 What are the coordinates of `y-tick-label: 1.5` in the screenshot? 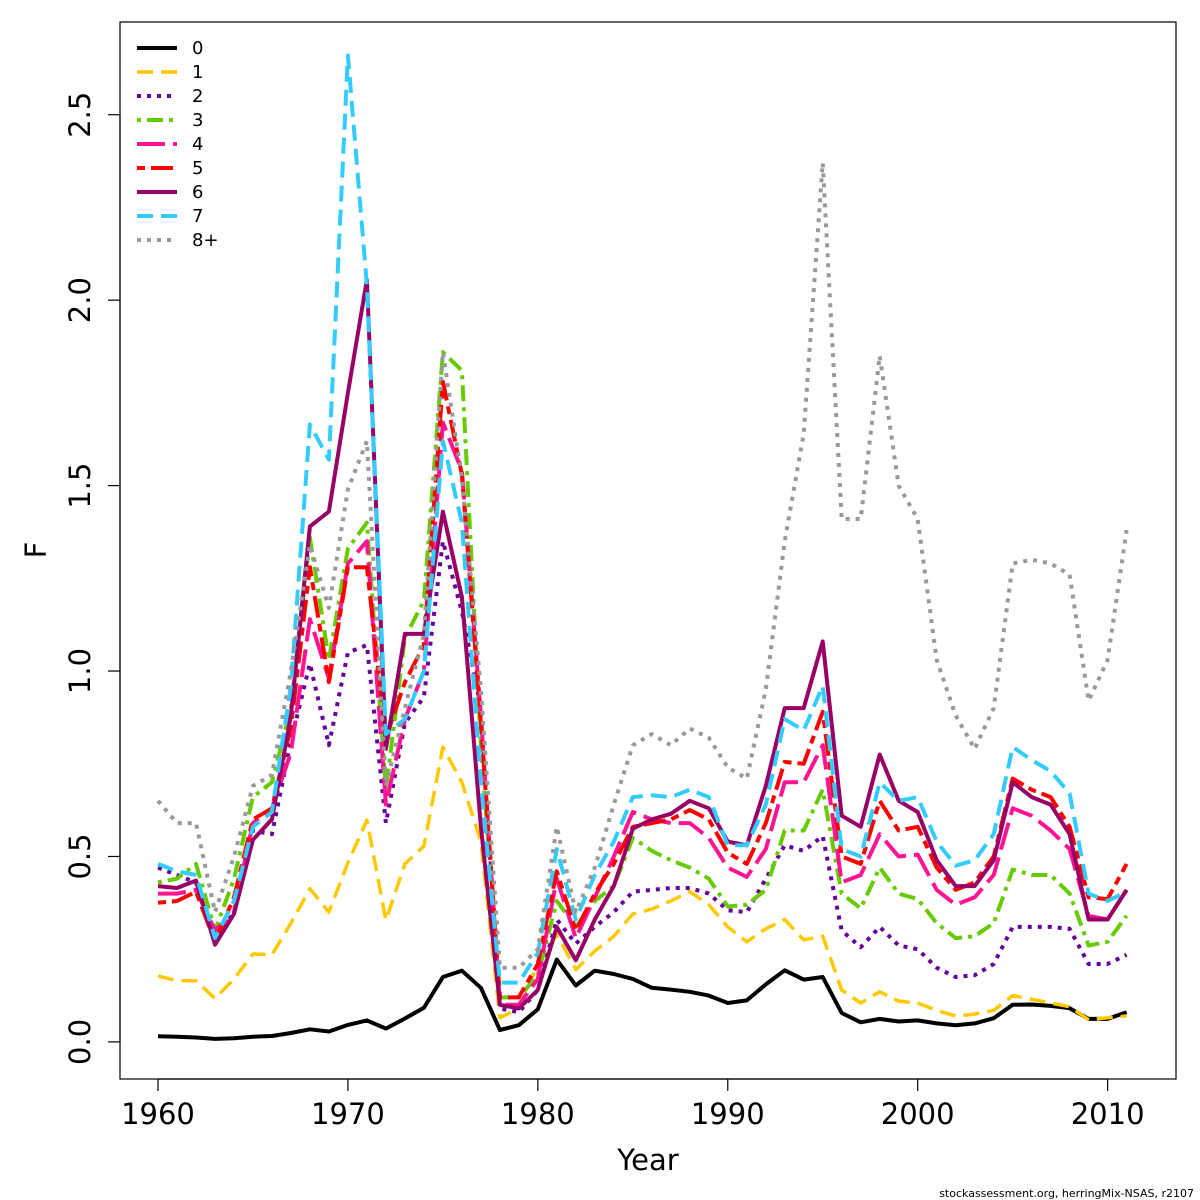 It's located at (80, 486).